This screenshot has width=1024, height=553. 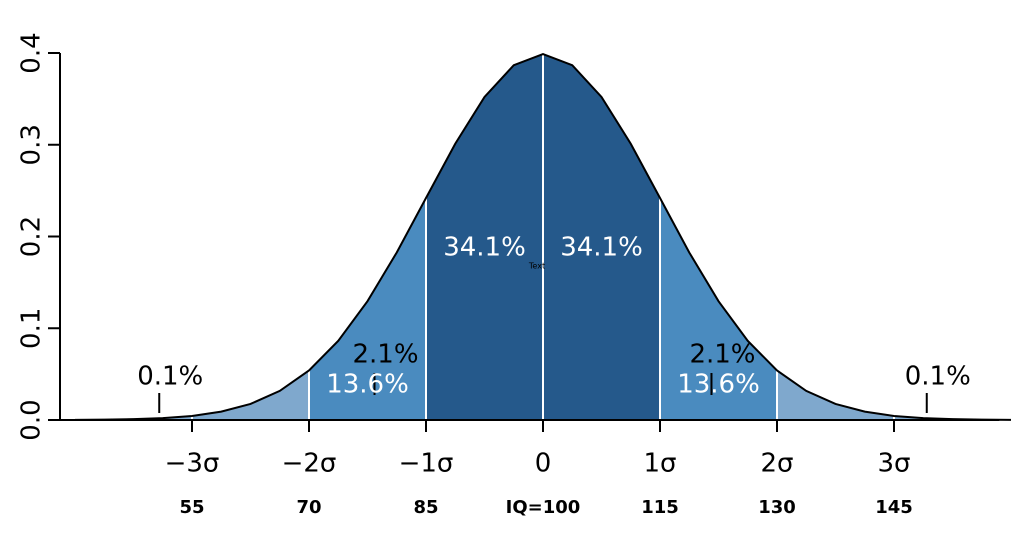 What do you see at coordinates (32, 52) in the screenshot?
I see `y-tick-label: 0.4` at bounding box center [32, 52].